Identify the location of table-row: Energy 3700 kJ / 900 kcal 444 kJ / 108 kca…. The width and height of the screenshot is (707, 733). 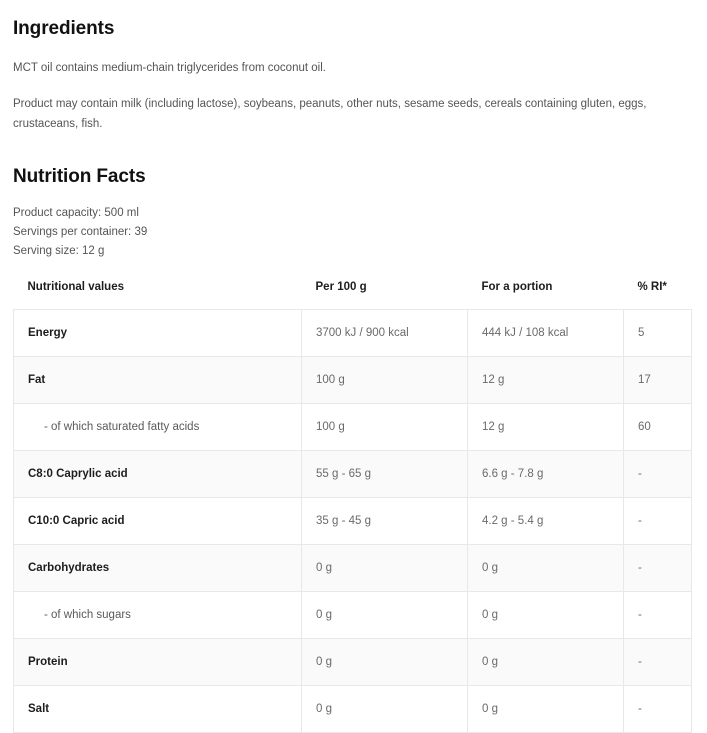
(352, 333).